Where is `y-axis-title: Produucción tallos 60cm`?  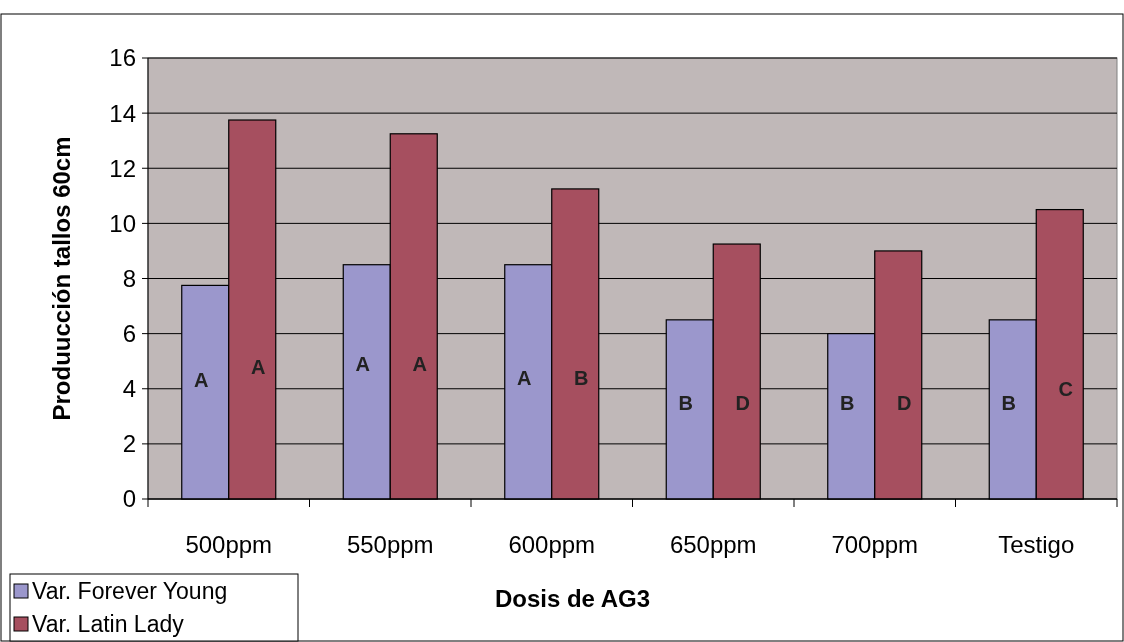 y-axis-title: Produucción tallos 60cm is located at coordinates (61, 278).